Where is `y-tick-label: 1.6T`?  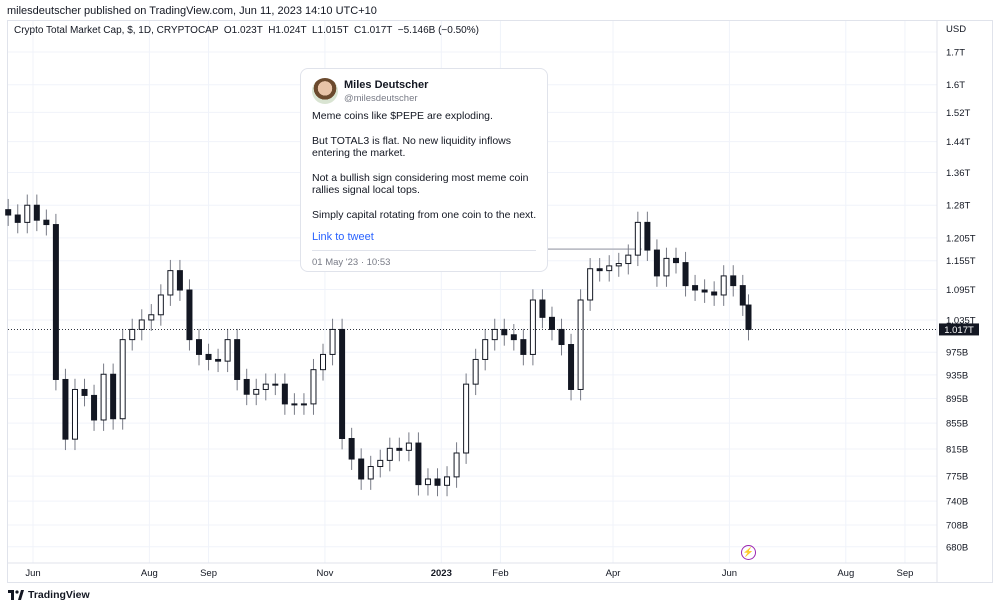 y-tick-label: 1.6T is located at coordinates (955, 85).